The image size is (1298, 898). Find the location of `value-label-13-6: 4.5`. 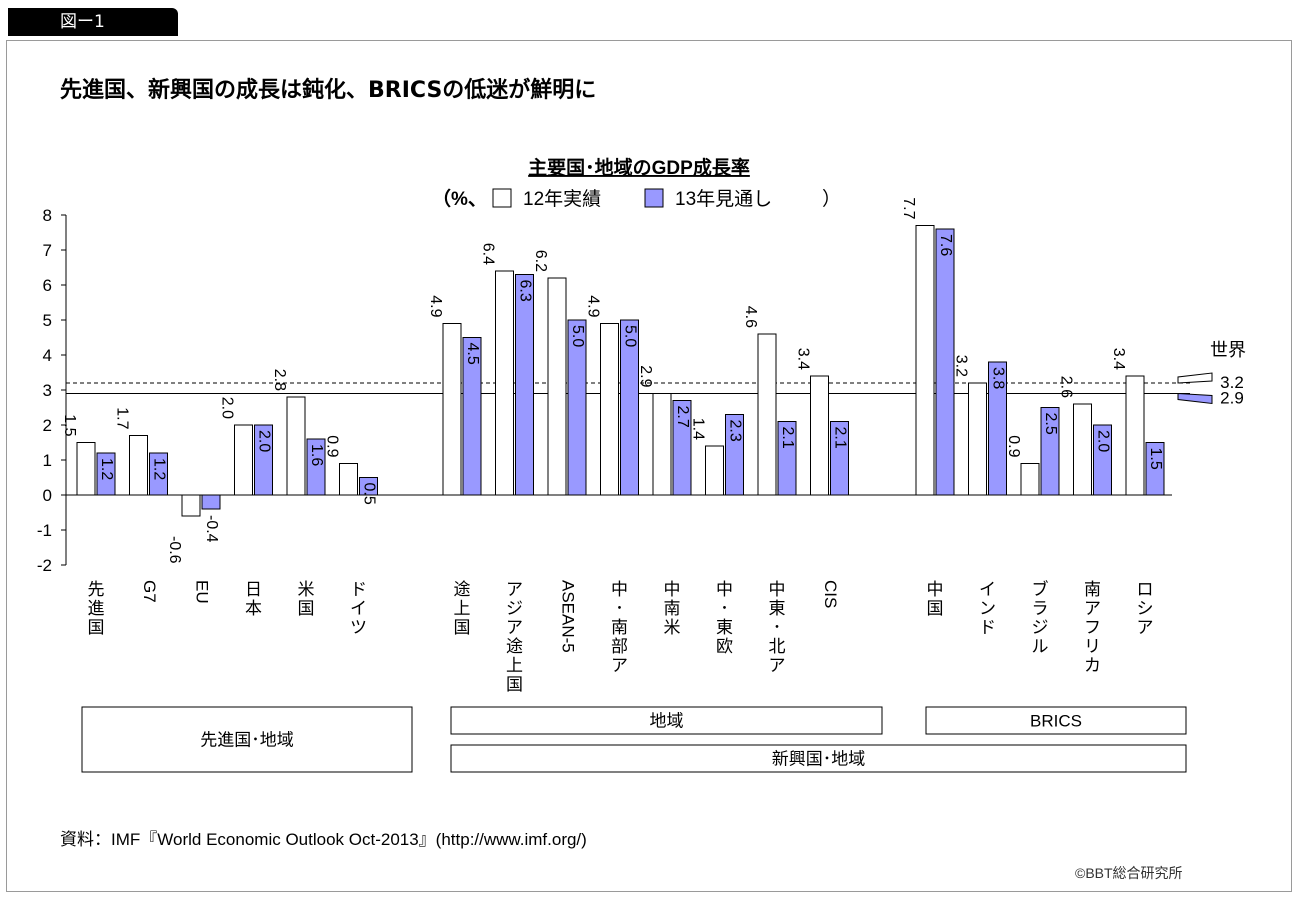

value-label-13-6: 4.5 is located at coordinates (472, 354).